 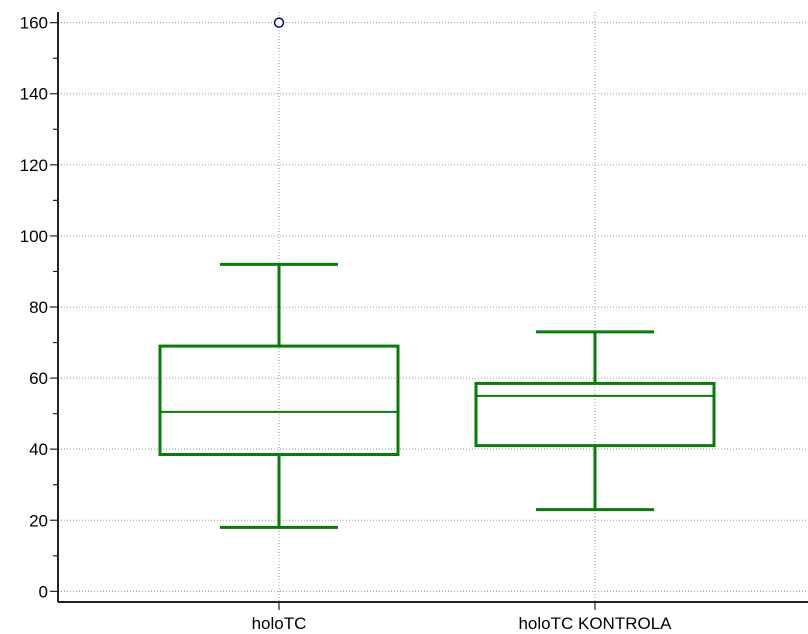 I want to click on y-tick-label: 80, so click(x=38, y=307).